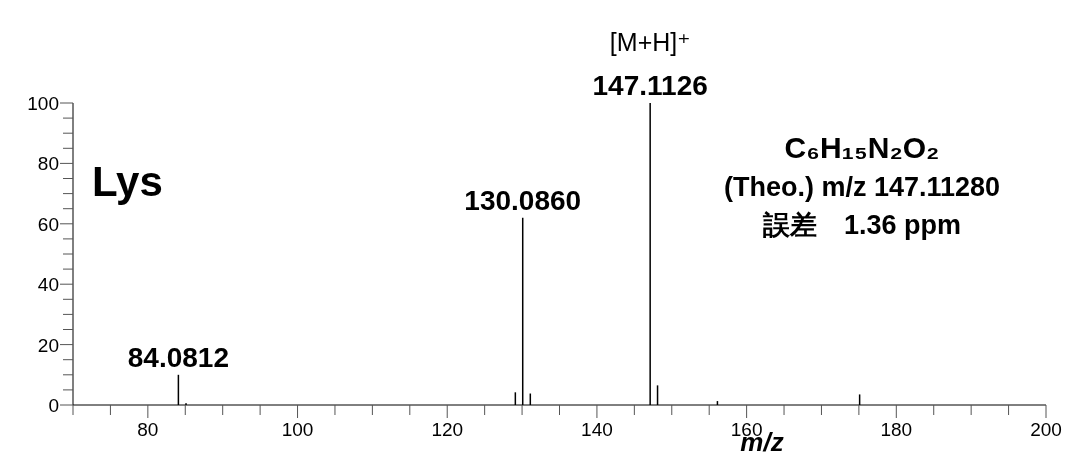  What do you see at coordinates (48, 285) in the screenshot?
I see `y-tick-label: 40` at bounding box center [48, 285].